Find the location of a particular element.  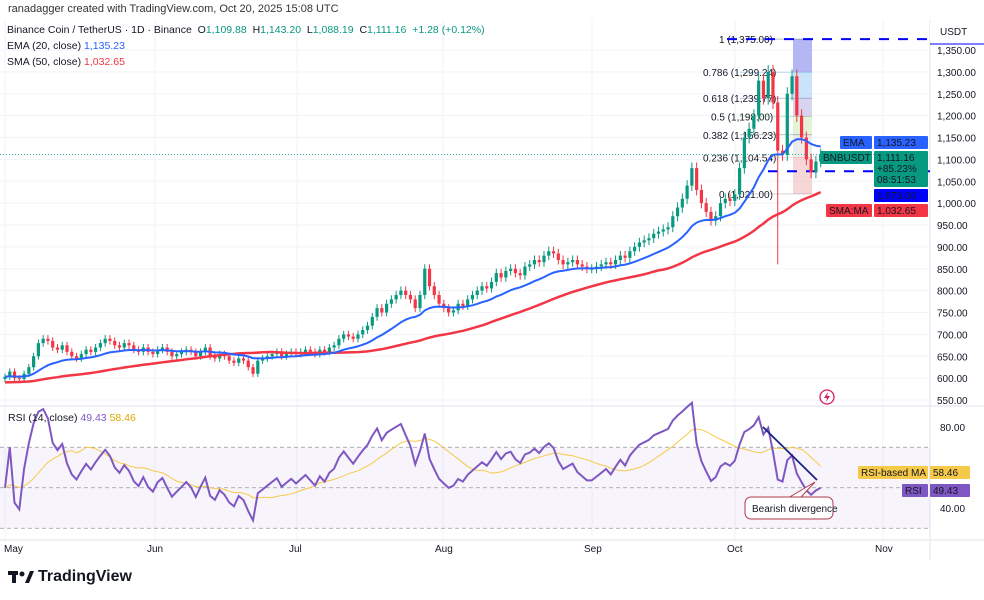

annotation-bubble is located at coordinates (789, 508).